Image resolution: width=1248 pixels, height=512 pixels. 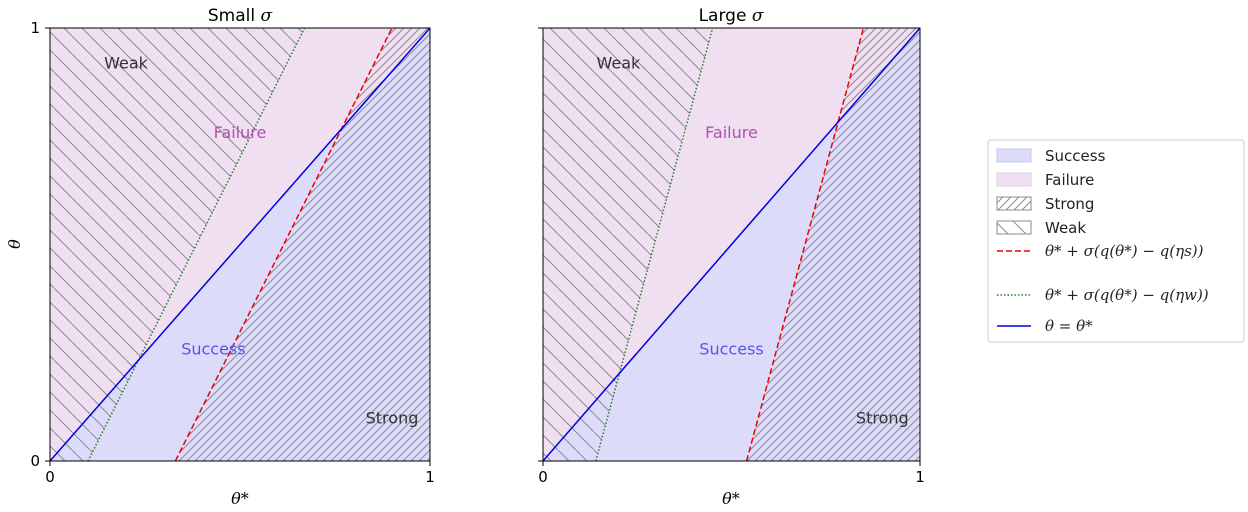 What do you see at coordinates (35, 461) in the screenshot?
I see `y-tick-label: 0` at bounding box center [35, 461].